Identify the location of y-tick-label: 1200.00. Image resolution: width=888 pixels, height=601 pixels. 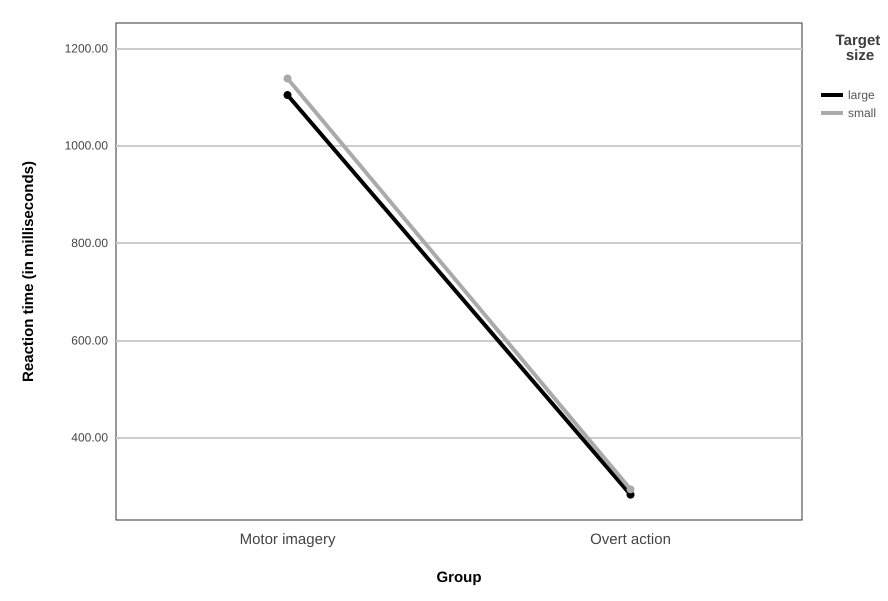
(86, 48).